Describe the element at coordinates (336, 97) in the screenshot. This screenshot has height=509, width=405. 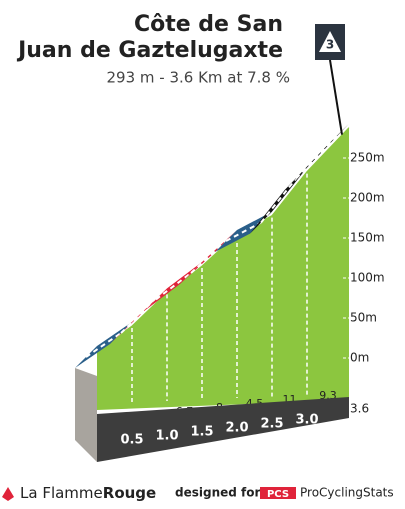
I see `badge-pole` at that location.